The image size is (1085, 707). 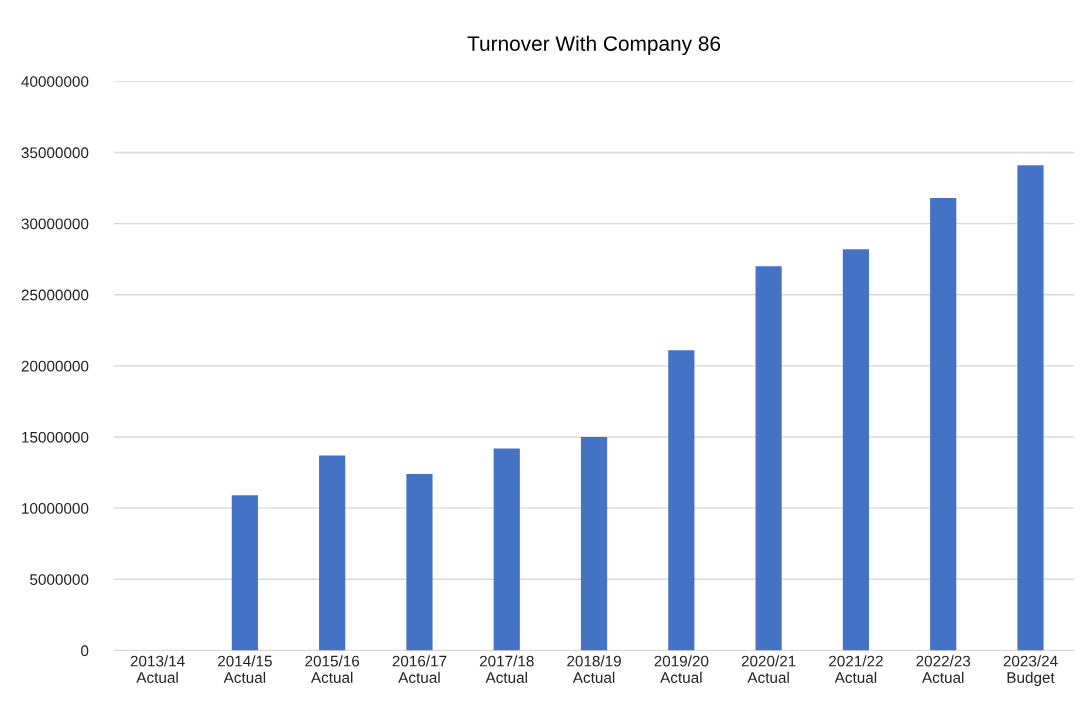 I want to click on y-tick-label: 25000000, so click(x=55, y=295).